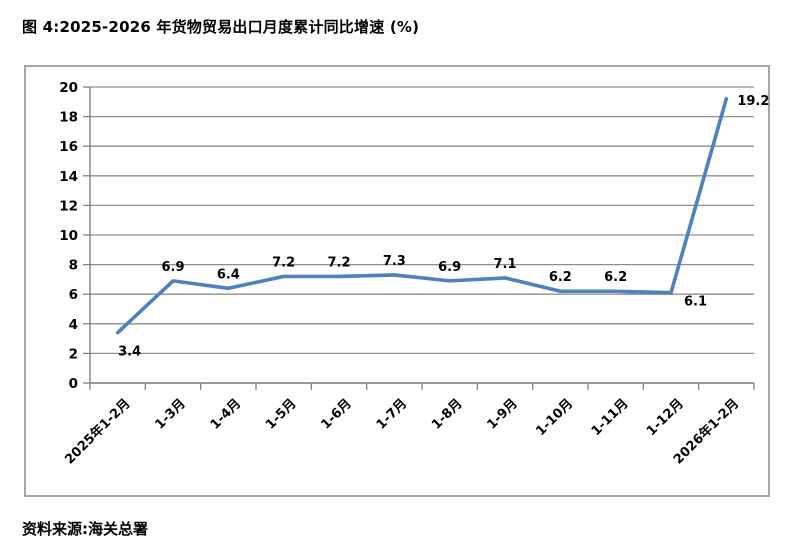 The image size is (800, 554). What do you see at coordinates (170, 414) in the screenshot?
I see `x-tick-label: 1-3月` at bounding box center [170, 414].